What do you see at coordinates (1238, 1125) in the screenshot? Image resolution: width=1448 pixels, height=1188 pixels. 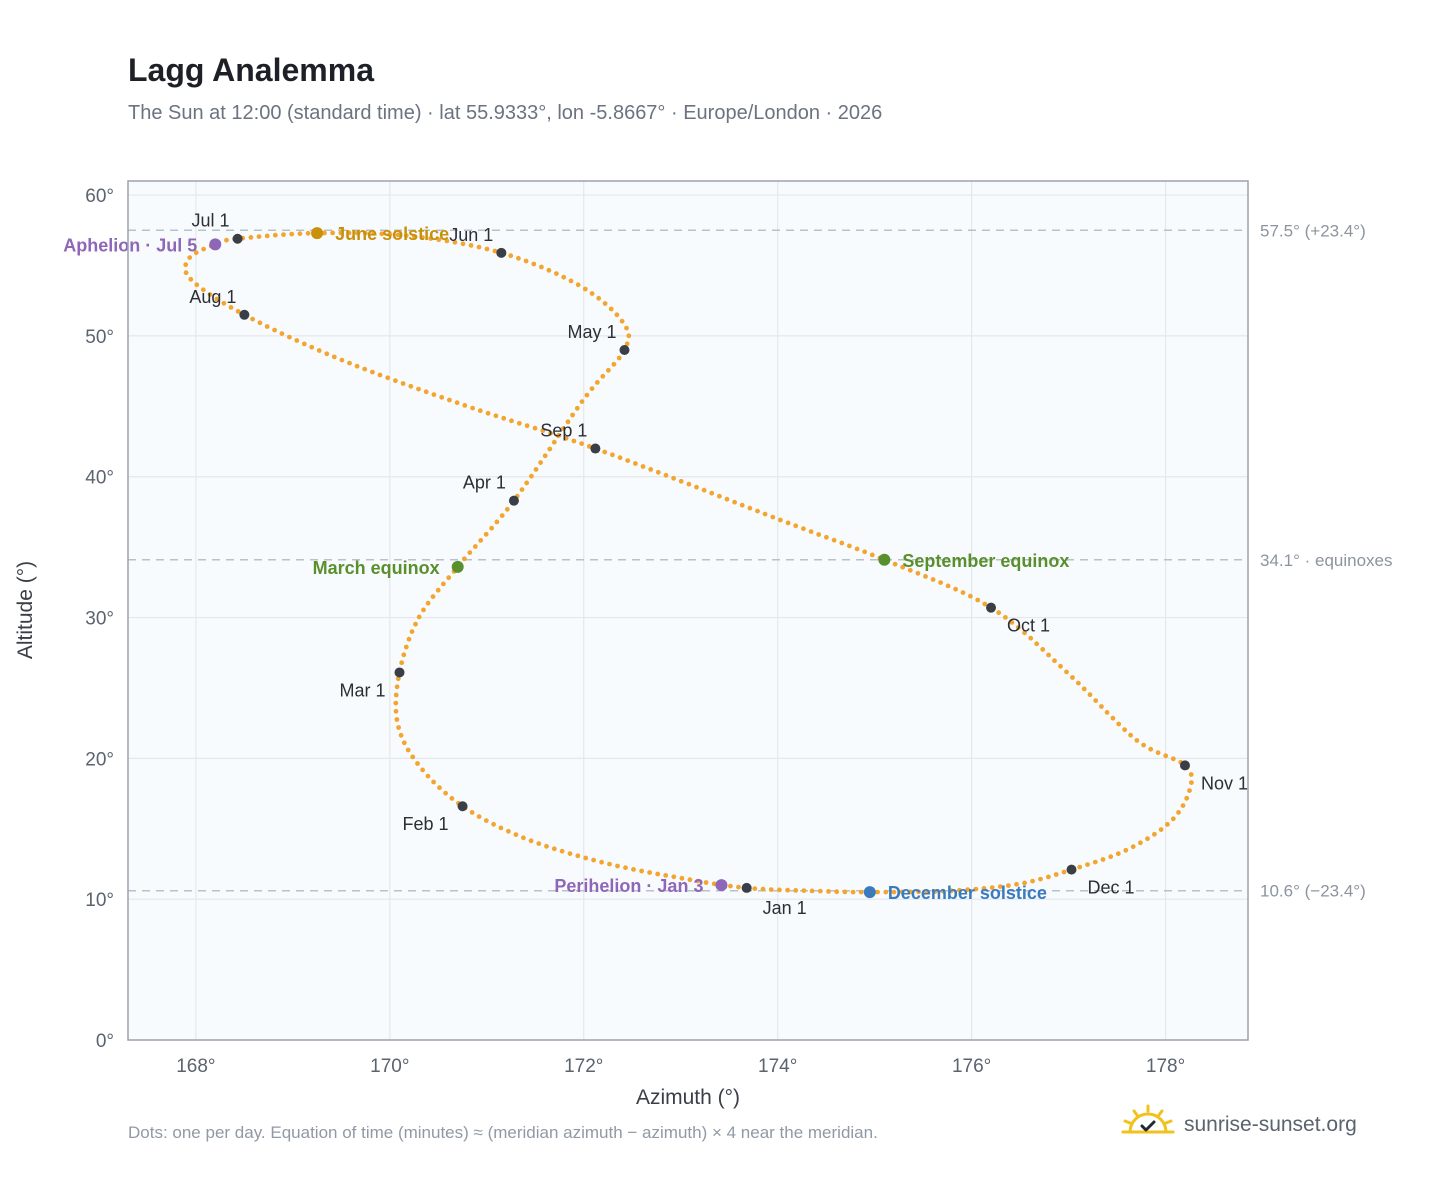 I see `brand: sunrise-sunset.org` at bounding box center [1238, 1125].